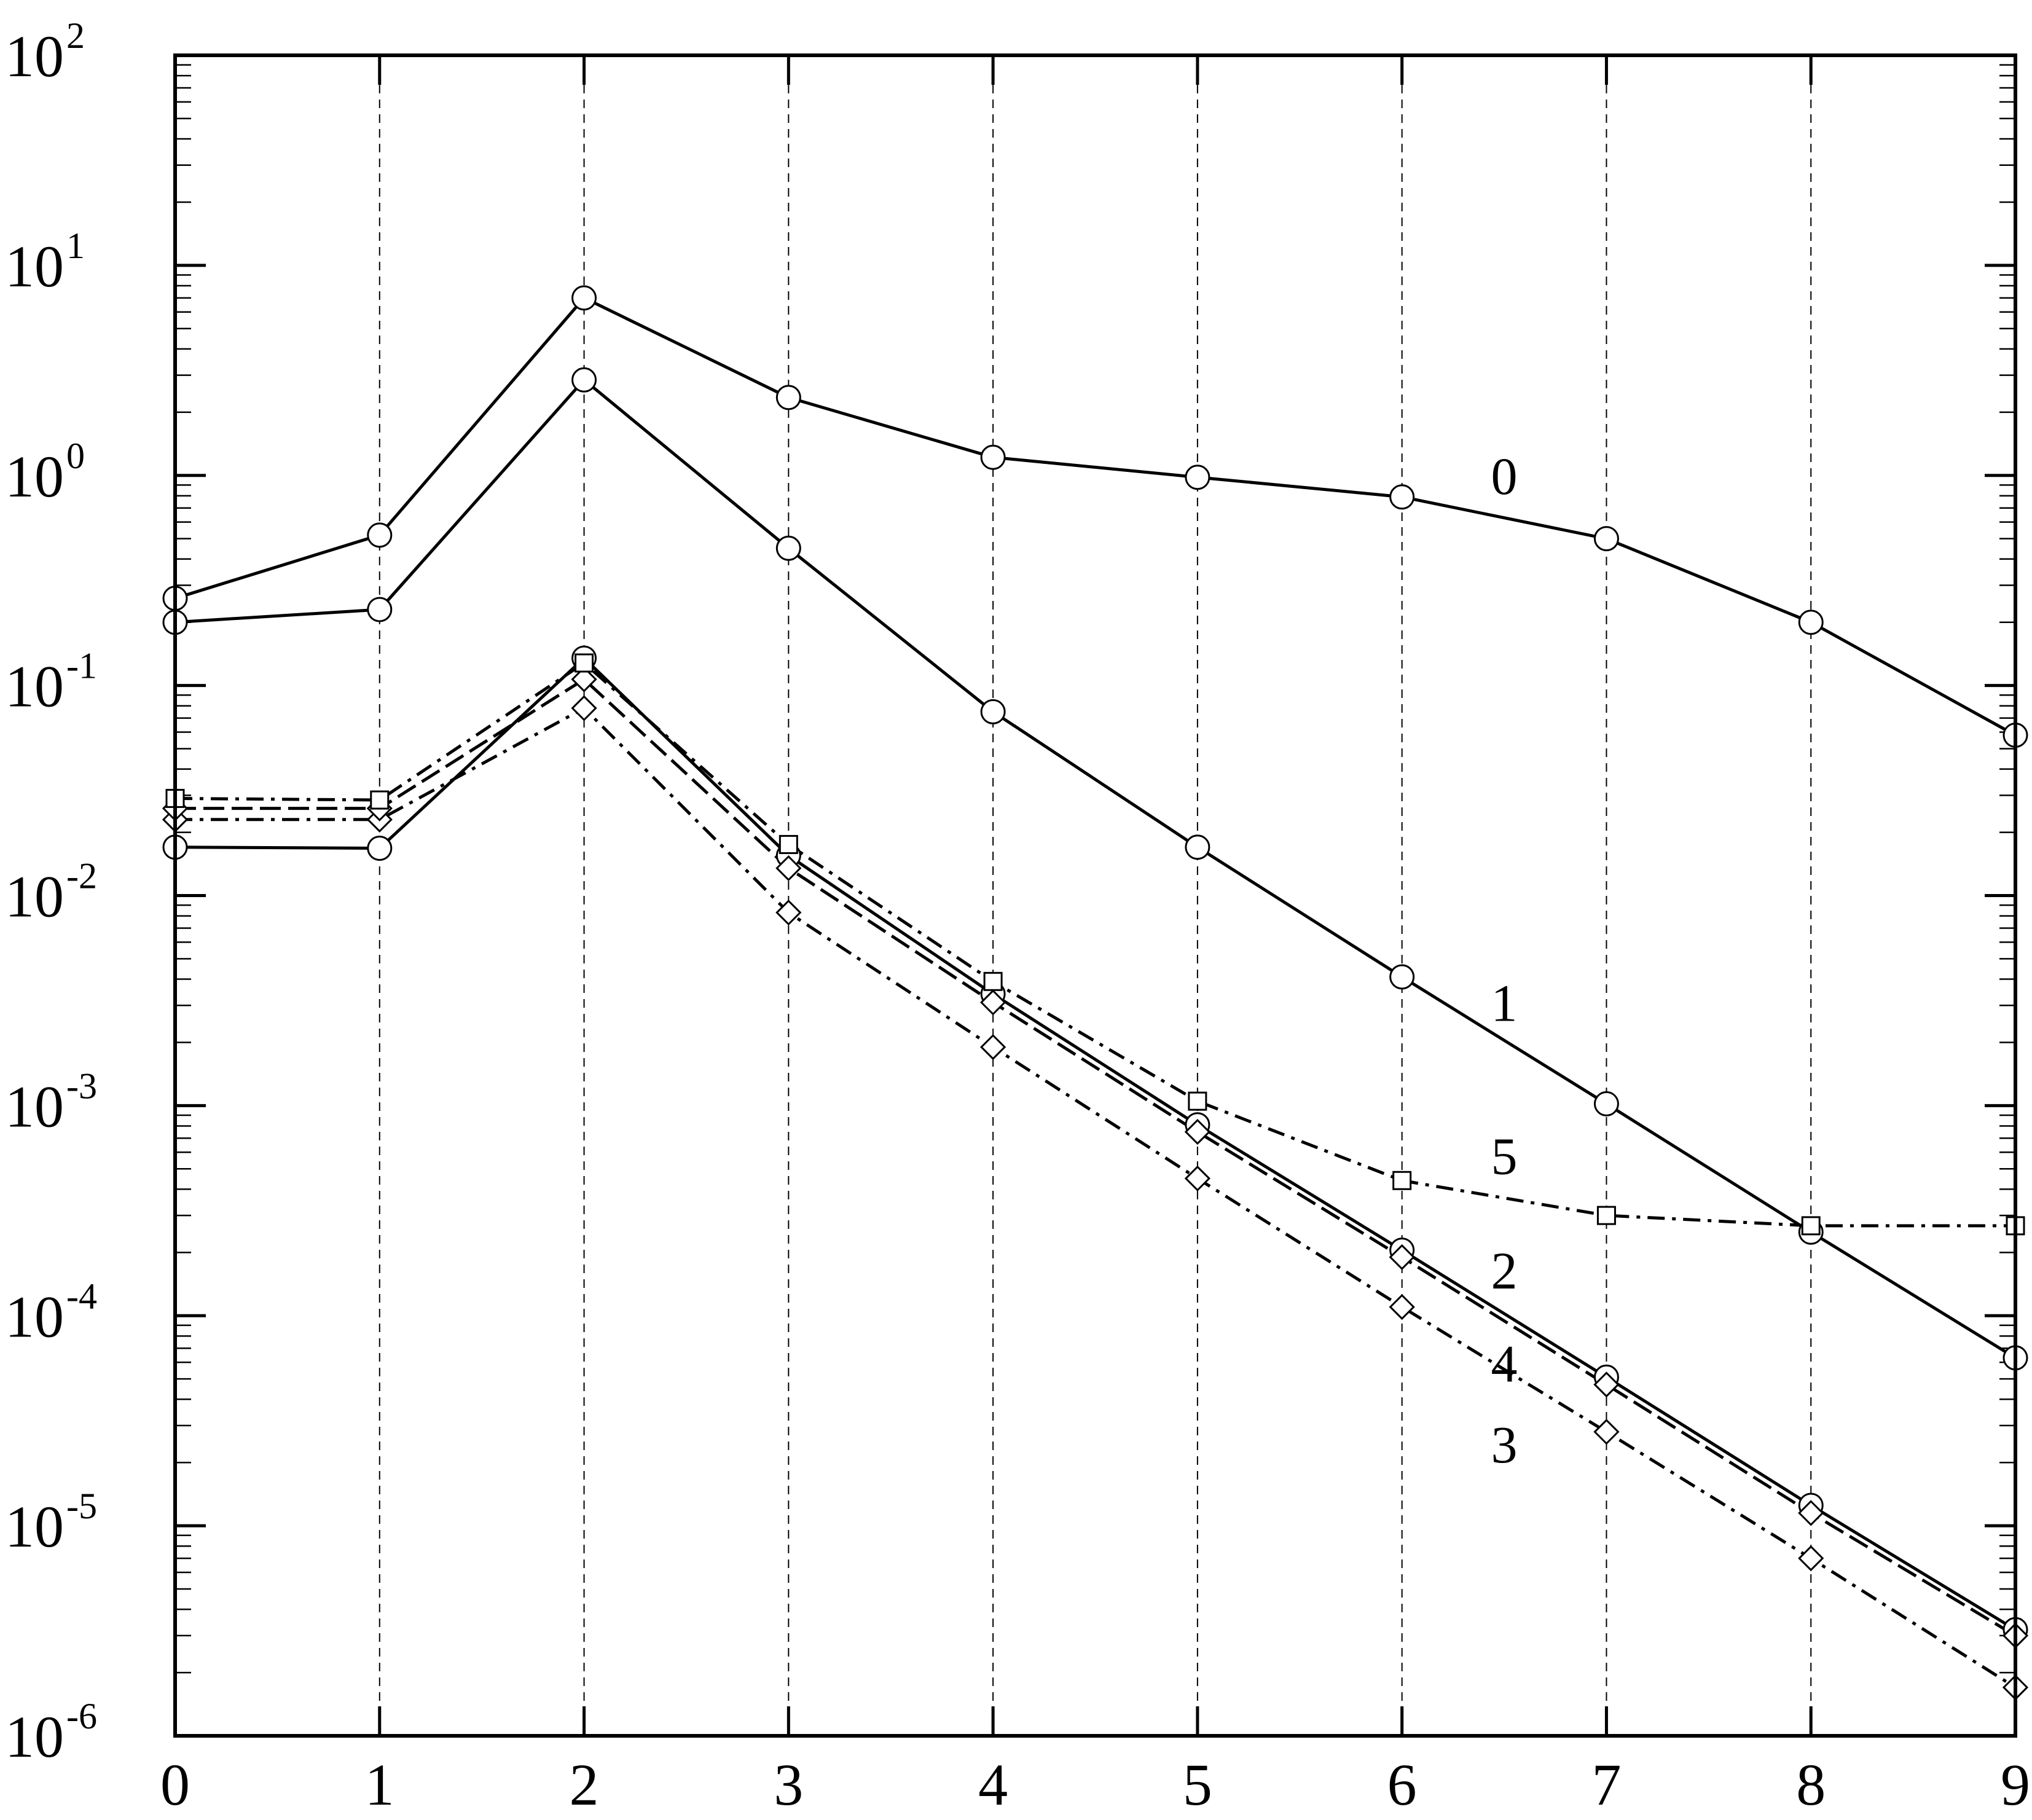 This screenshot has height=1820, width=2032. I want to click on series-labels: 0 1 5 2 4 3, so click(1505, 960).